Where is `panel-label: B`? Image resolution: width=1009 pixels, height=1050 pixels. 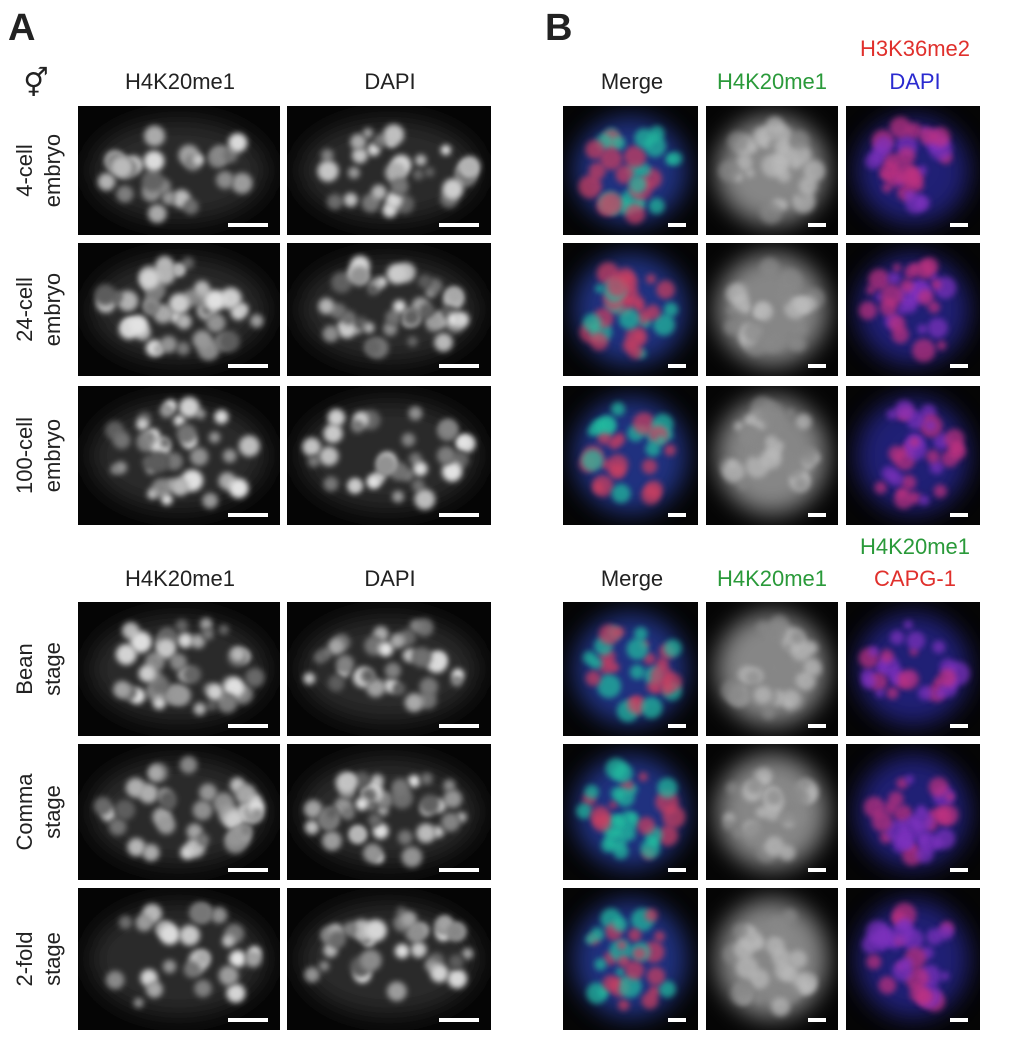 panel-label: B is located at coordinates (558, 28).